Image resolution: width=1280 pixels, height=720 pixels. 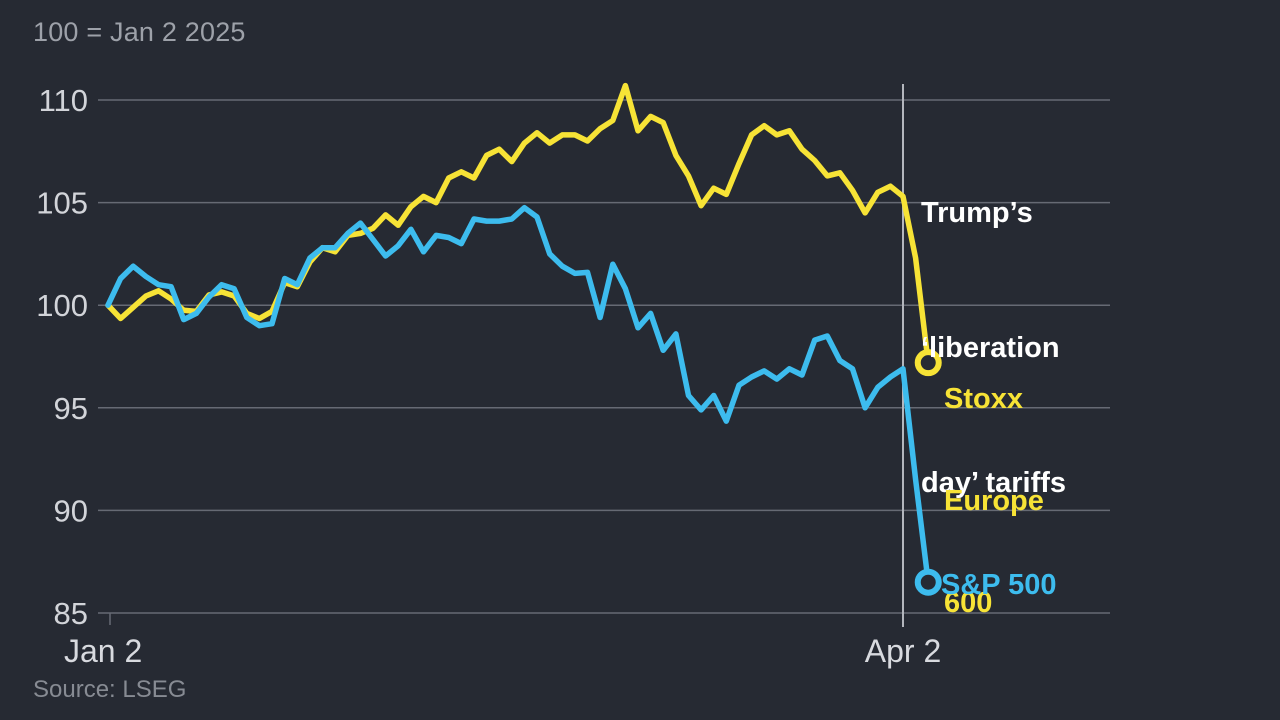 I want to click on event-annotation: Trump’s ‘liberation day’ tariffs, so click(x=993, y=348).